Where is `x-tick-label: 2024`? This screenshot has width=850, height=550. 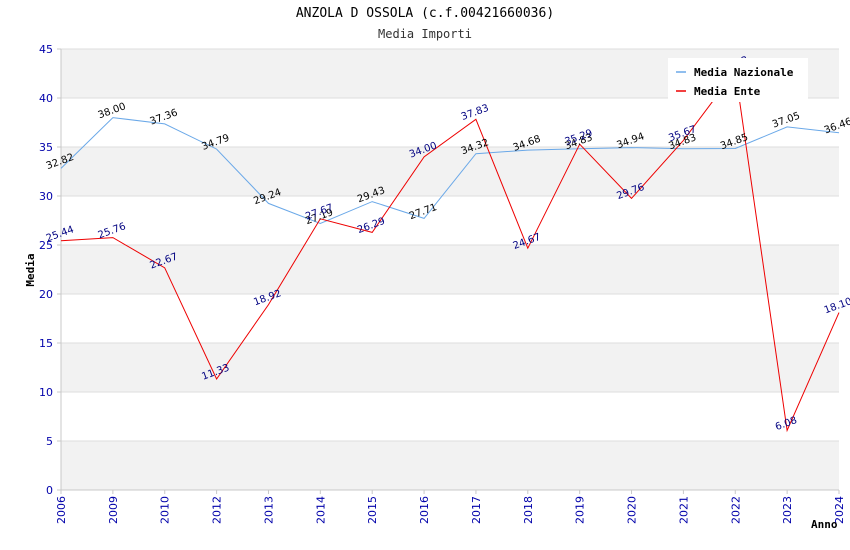
x-tick-label: 2024 is located at coordinates (839, 510).